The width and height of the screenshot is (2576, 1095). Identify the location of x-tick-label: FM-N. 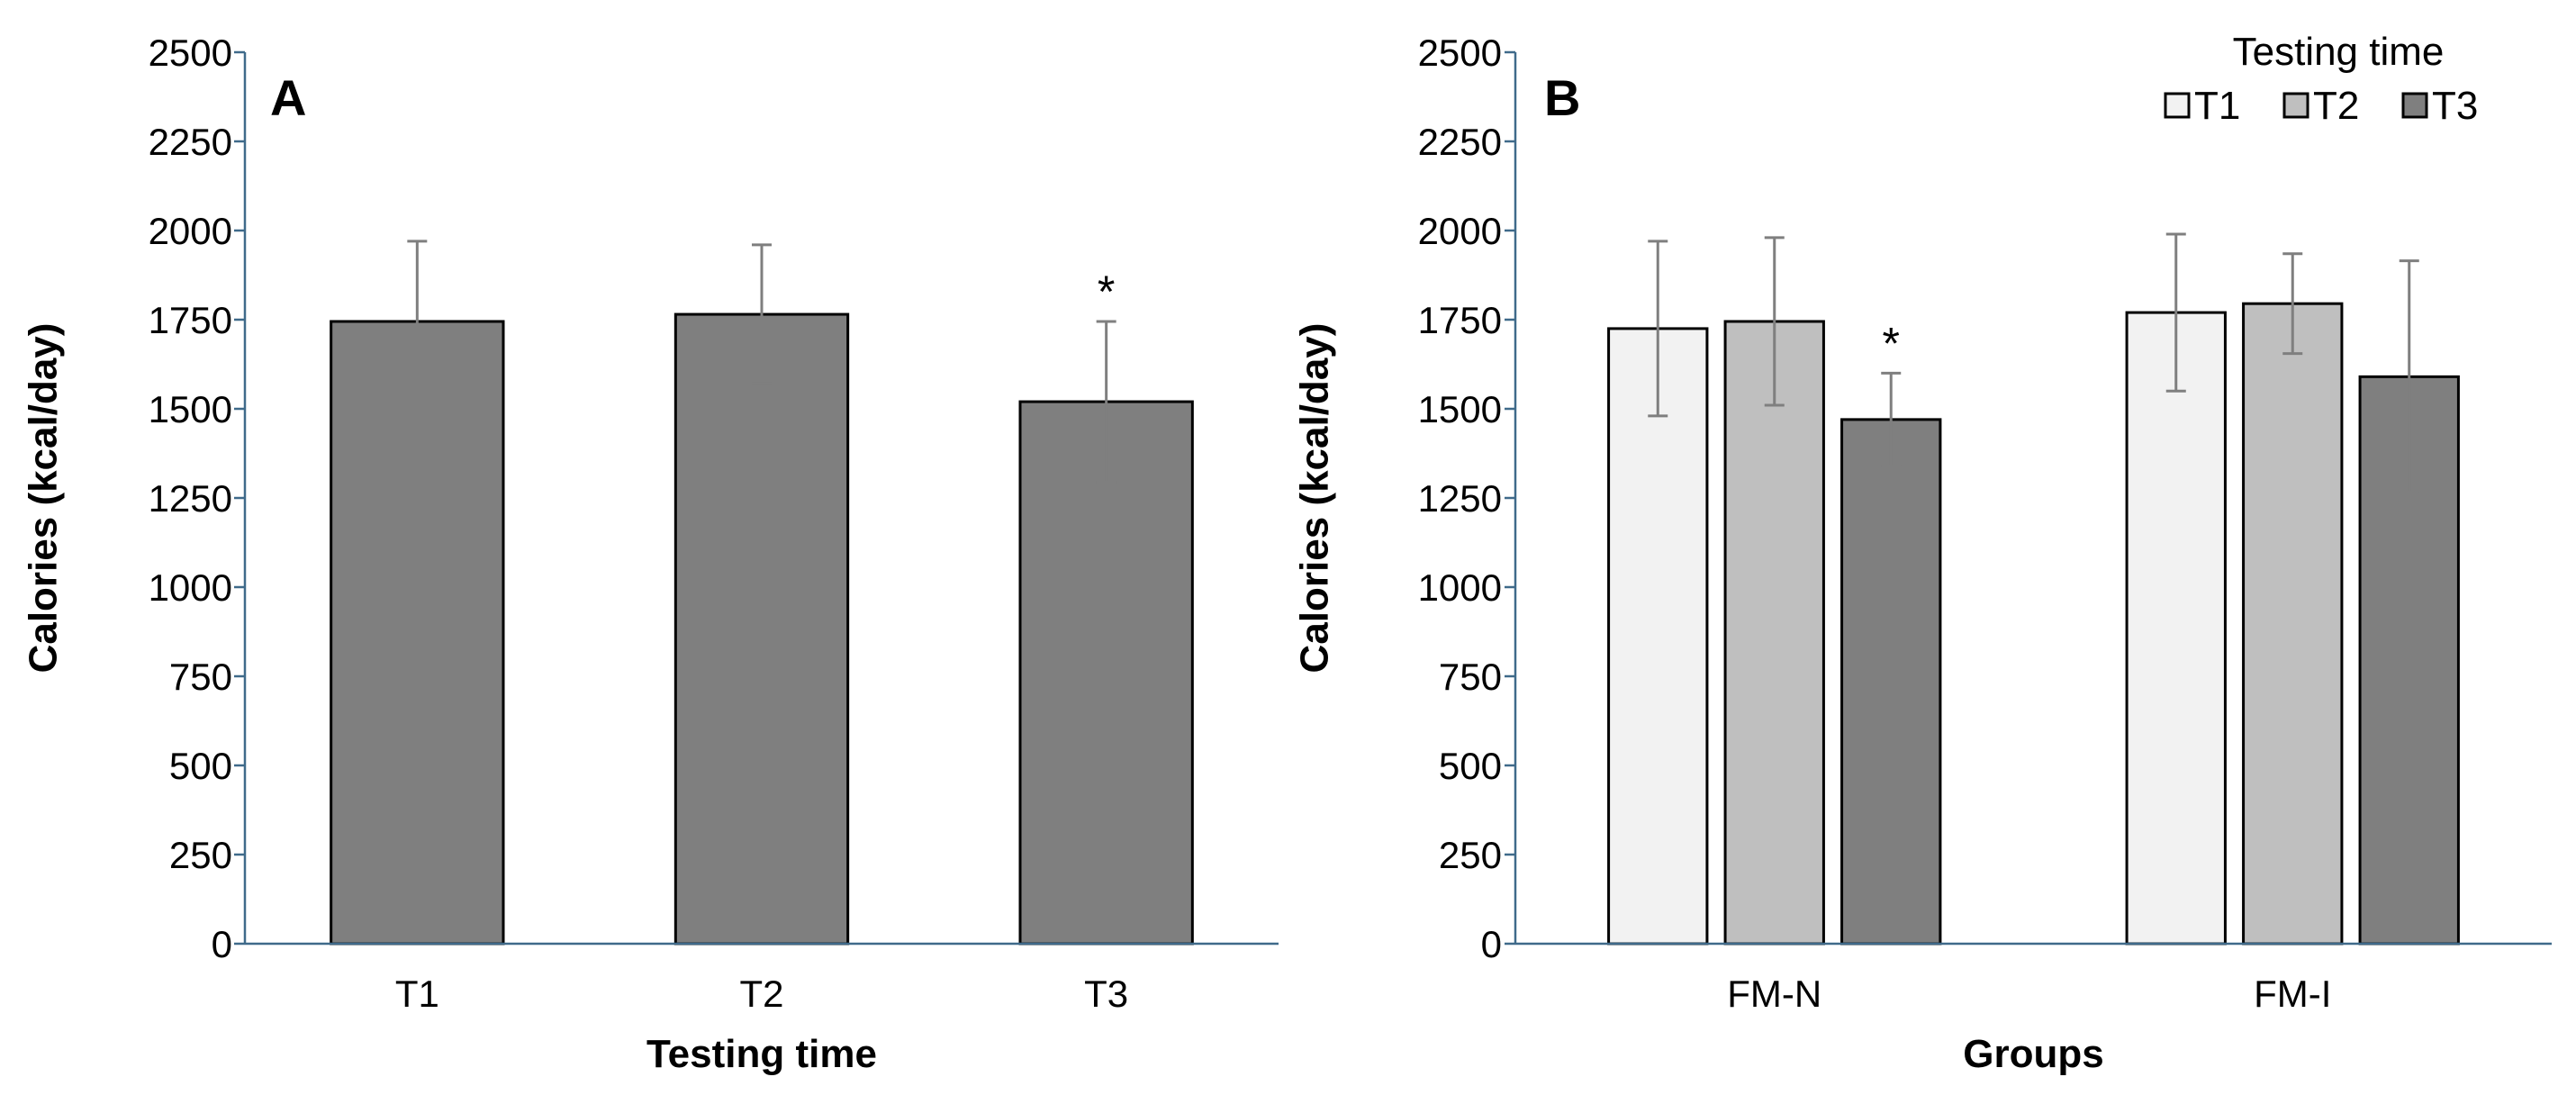
(1774, 994).